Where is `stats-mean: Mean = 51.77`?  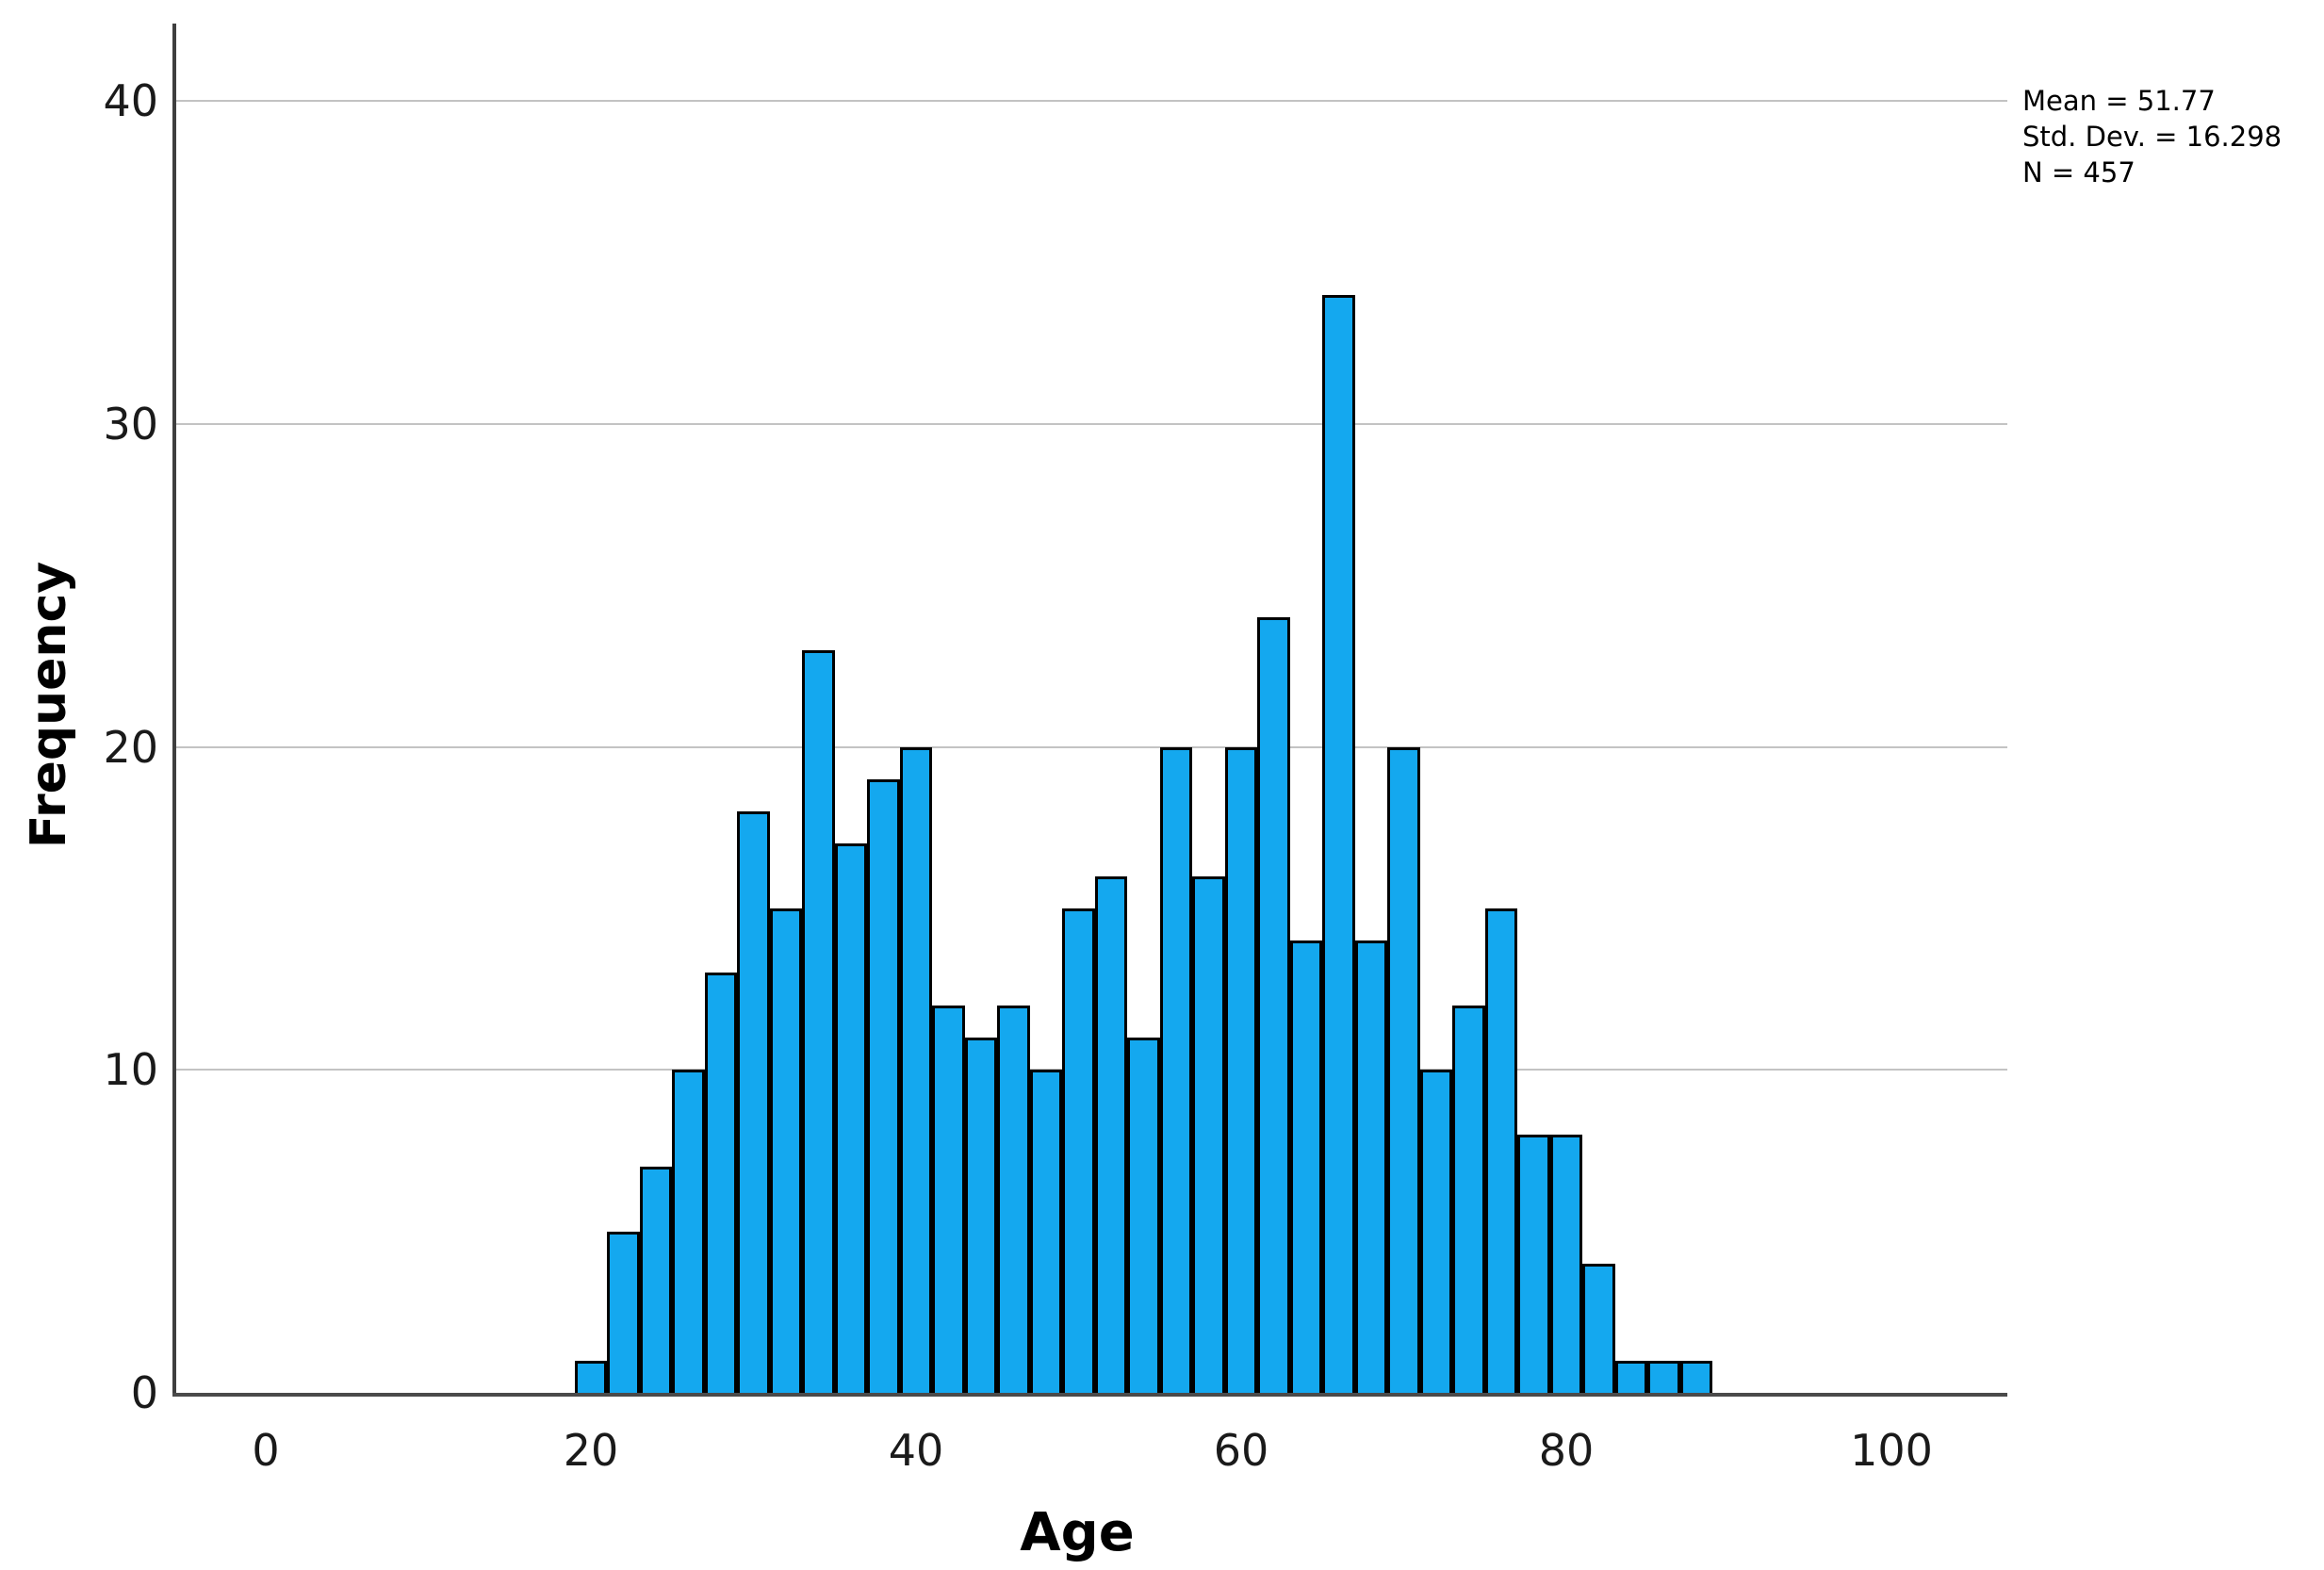 stats-mean: Mean = 51.77 is located at coordinates (2119, 101).